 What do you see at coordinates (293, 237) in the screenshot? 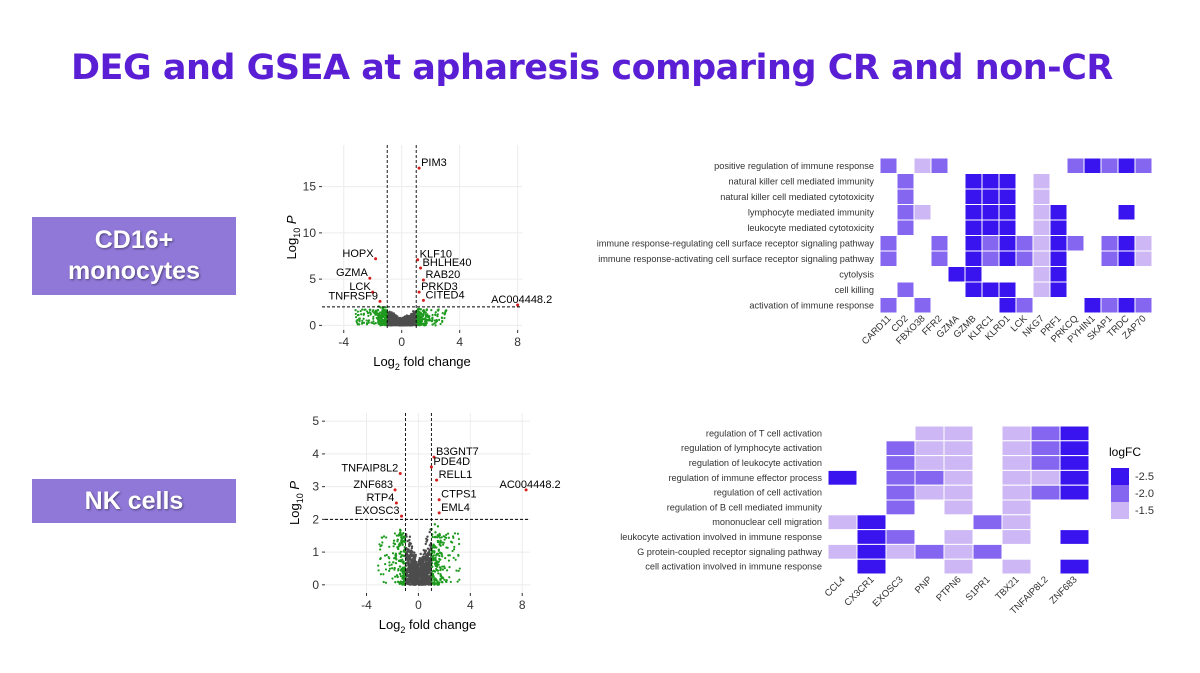
I see `y-axis-label: Log10 P` at bounding box center [293, 237].